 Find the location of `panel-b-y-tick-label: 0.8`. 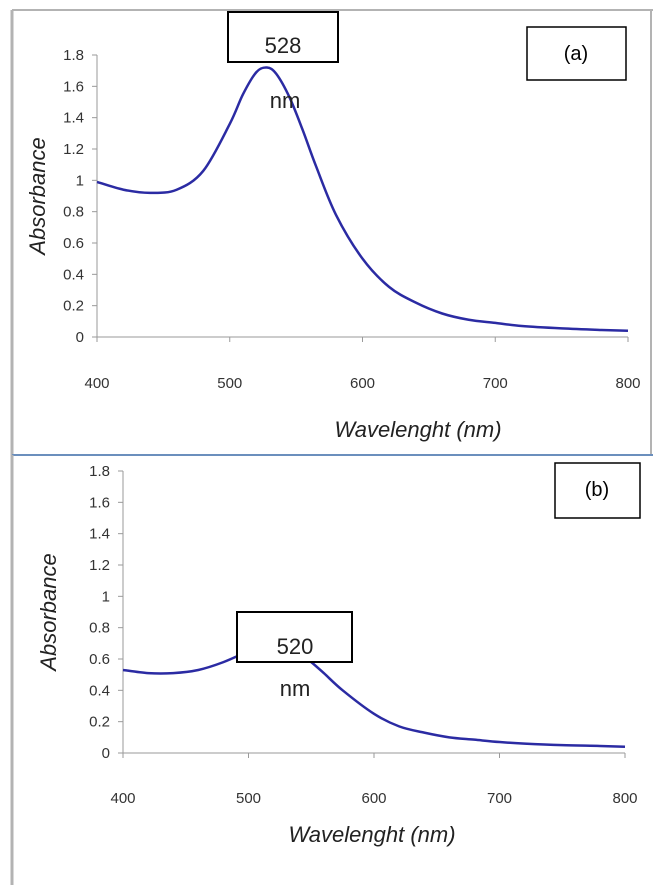

panel-b-y-tick-label: 0.8 is located at coordinates (99, 628).